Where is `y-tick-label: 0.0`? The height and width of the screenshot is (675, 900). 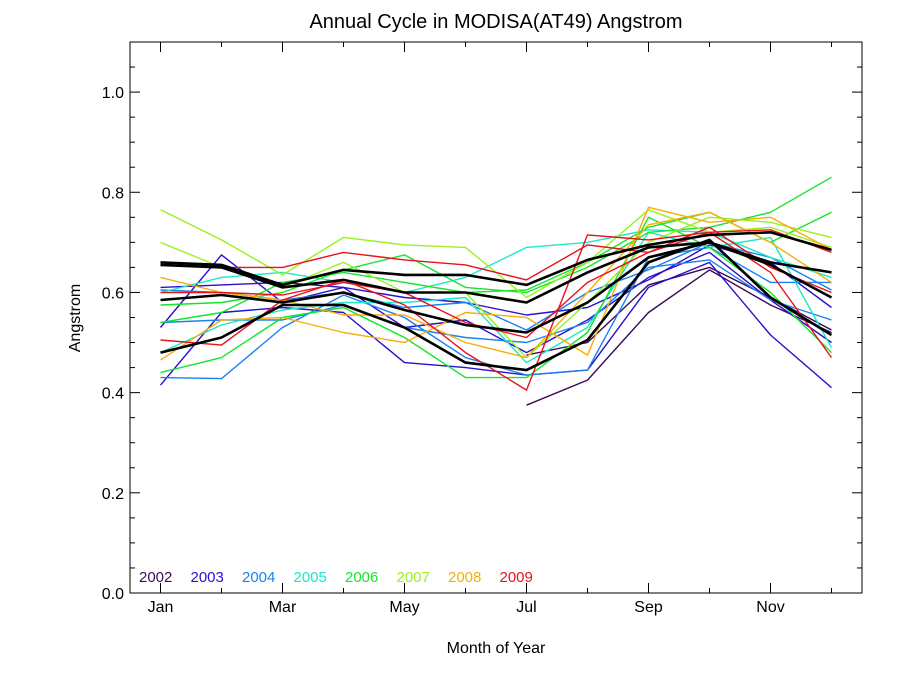 y-tick-label: 0.0 is located at coordinates (113, 594).